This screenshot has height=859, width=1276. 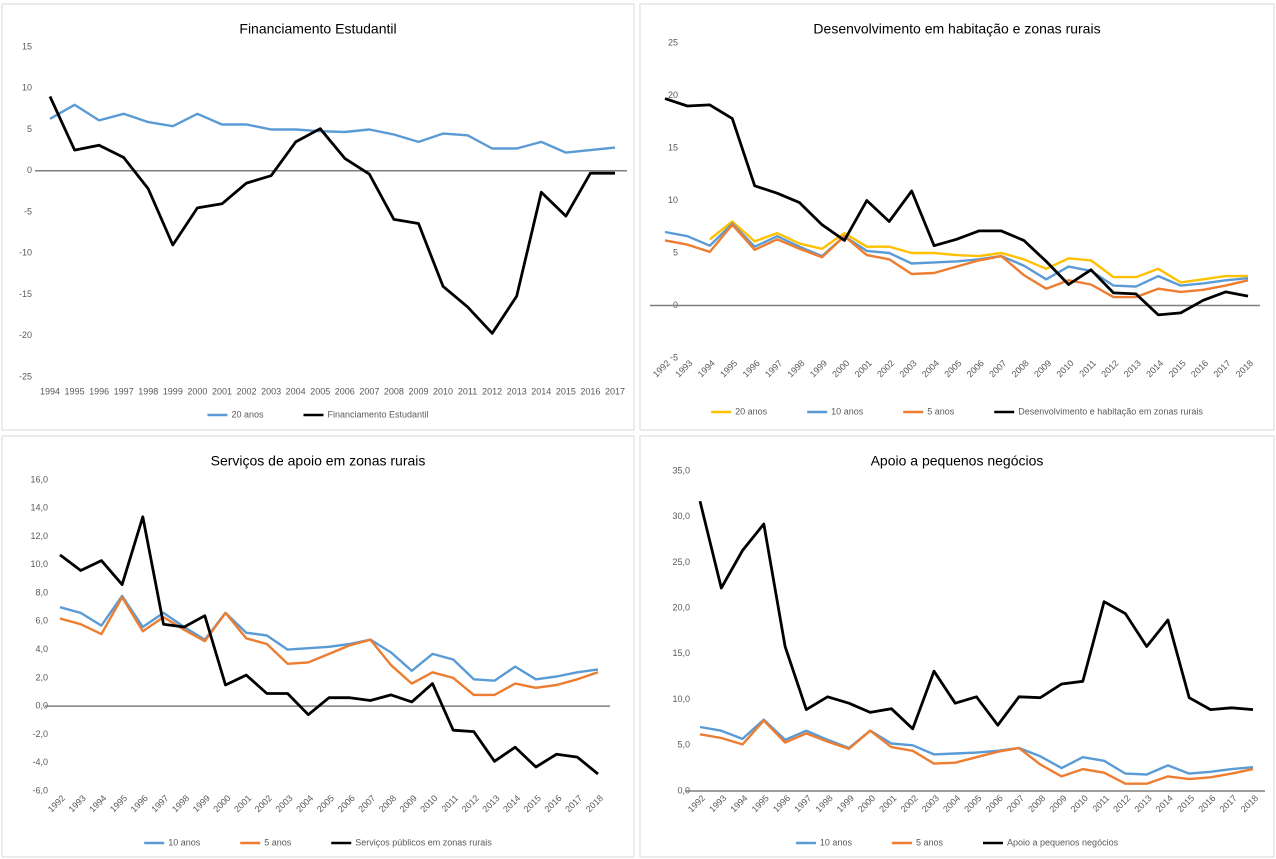 What do you see at coordinates (1063, 842) in the screenshot?
I see `legend-text: Apoio a pequenos negócios` at bounding box center [1063, 842].